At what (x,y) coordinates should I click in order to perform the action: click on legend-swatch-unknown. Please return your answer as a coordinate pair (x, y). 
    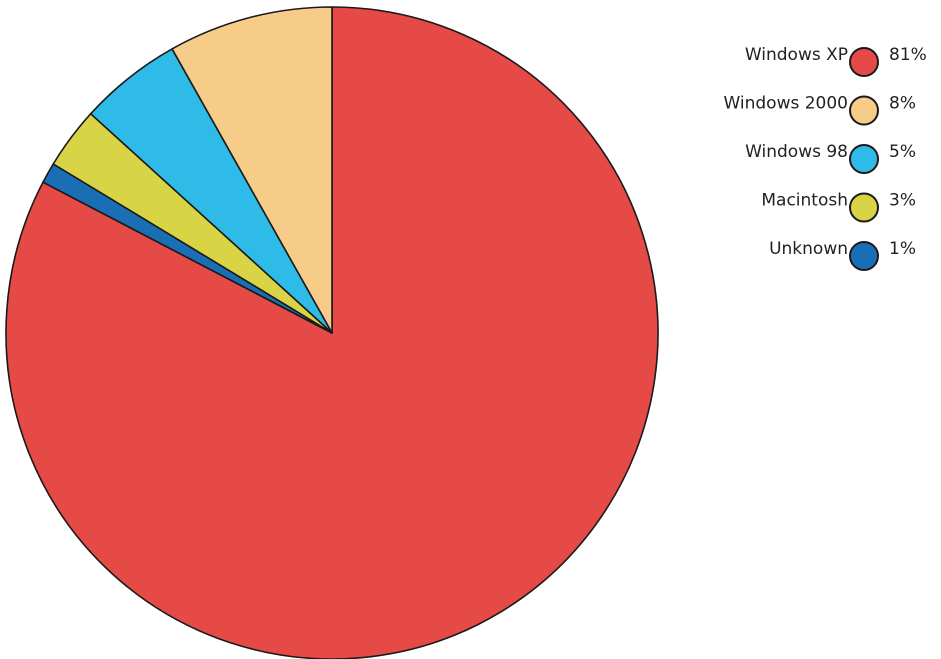
    Looking at the image, I should click on (864, 256).